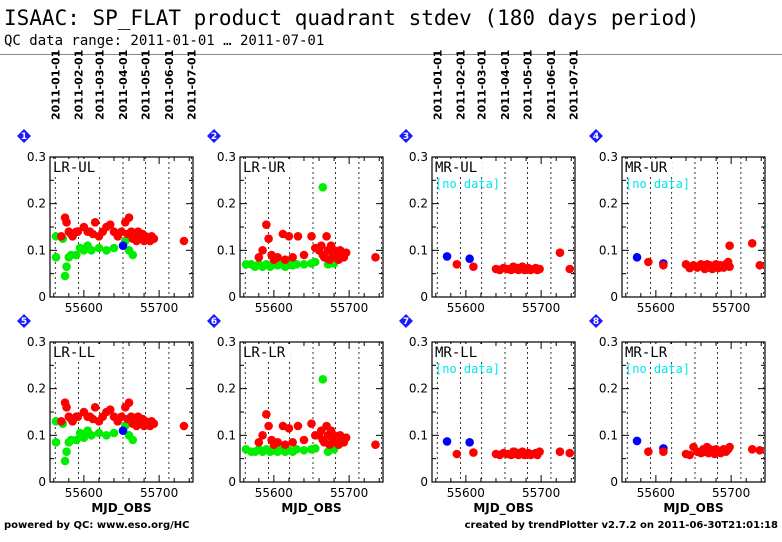 The height and width of the screenshot is (542, 782). I want to click on panel-badge-number: 4, so click(596, 137).